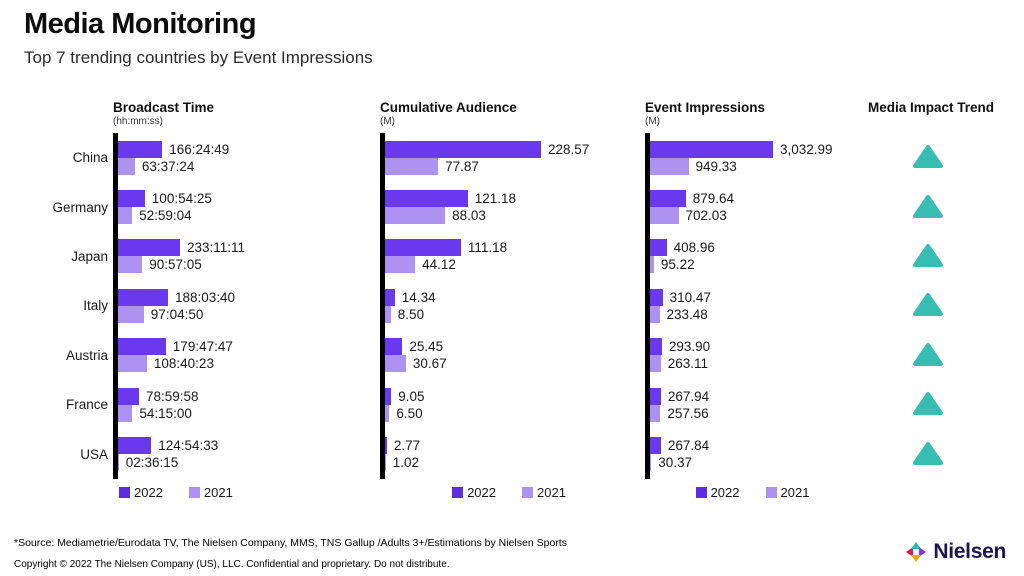 Image resolution: width=1024 pixels, height=576 pixels. I want to click on bar-line-2021: 30.37, so click(755, 463).